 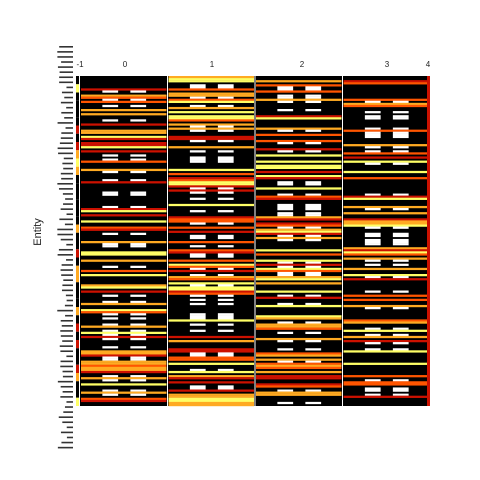 What do you see at coordinates (302, 64) in the screenshot?
I see `x-tick-label: 2` at bounding box center [302, 64].